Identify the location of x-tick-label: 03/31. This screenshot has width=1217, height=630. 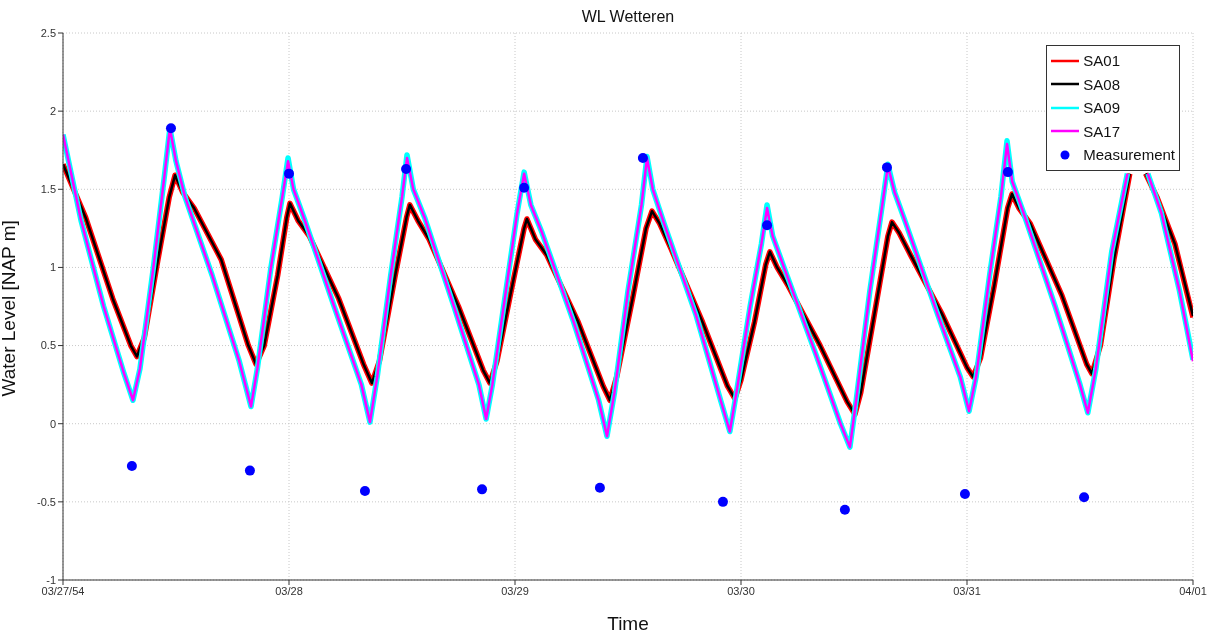
(967, 590).